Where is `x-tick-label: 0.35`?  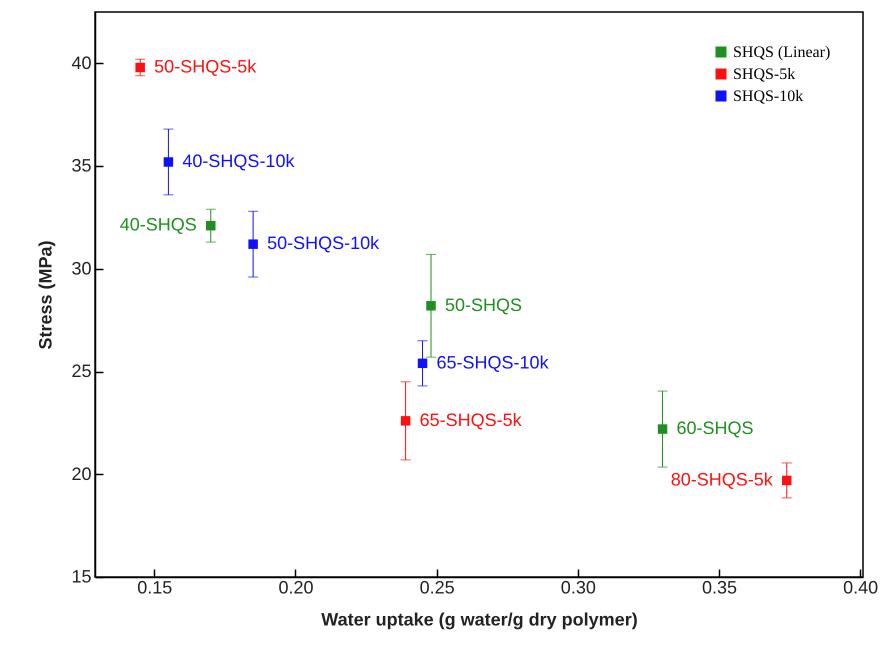
x-tick-label: 0.35 is located at coordinates (720, 588).